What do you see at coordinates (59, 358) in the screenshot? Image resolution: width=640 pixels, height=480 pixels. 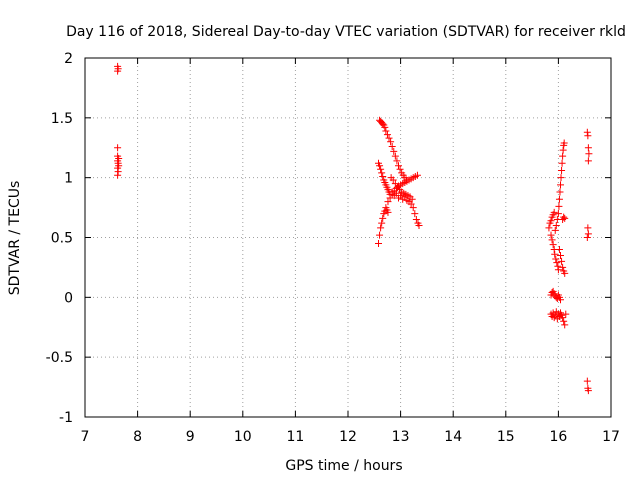 I see `y-tick-label: -0.5` at bounding box center [59, 358].